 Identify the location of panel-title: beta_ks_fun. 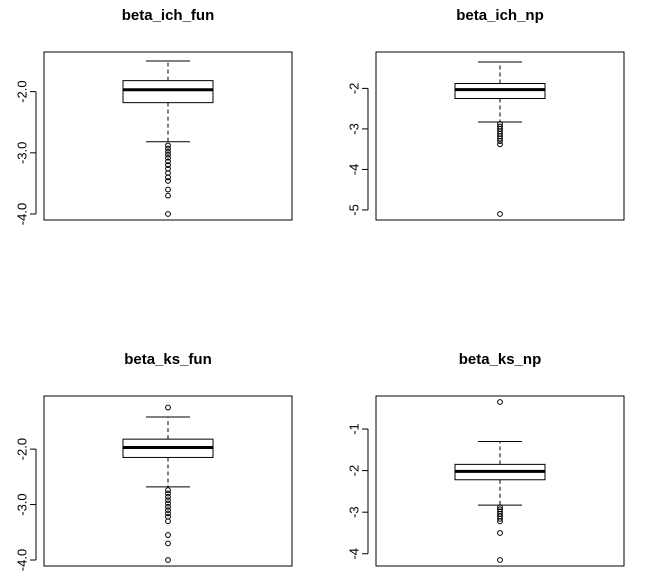
(168, 359).